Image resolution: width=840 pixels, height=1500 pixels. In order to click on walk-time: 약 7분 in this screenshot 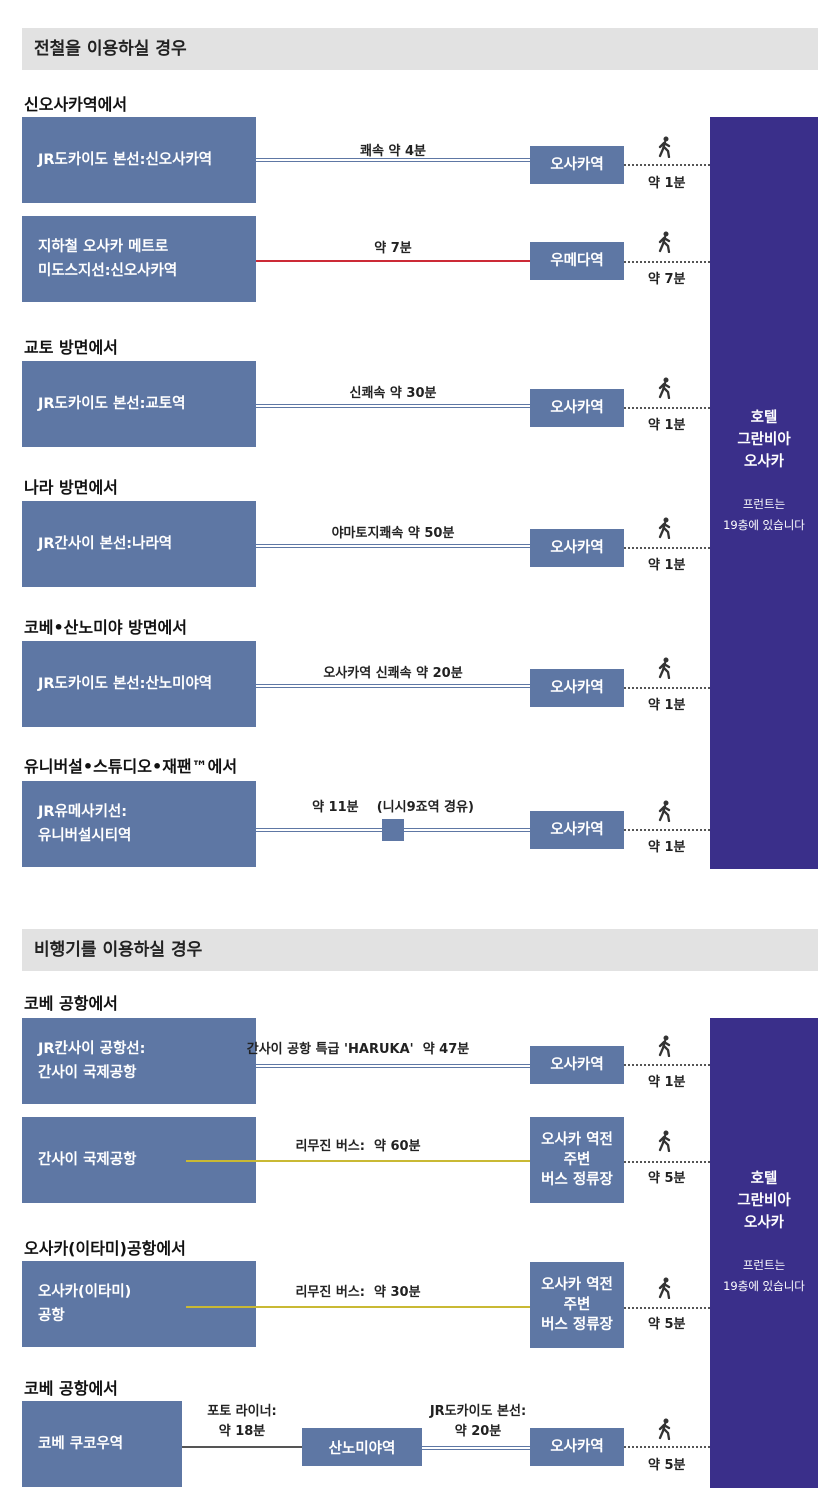, I will do `click(667, 279)`.